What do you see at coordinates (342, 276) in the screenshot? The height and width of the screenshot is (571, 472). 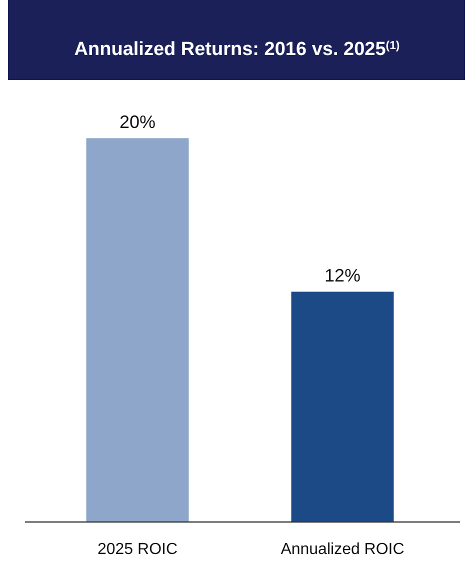 I see `data-label: 12%` at bounding box center [342, 276].